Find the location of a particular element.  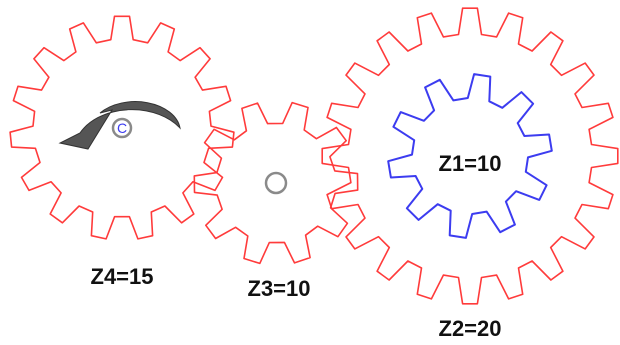

gear-z4-hub-letter: C is located at coordinates (122, 128).